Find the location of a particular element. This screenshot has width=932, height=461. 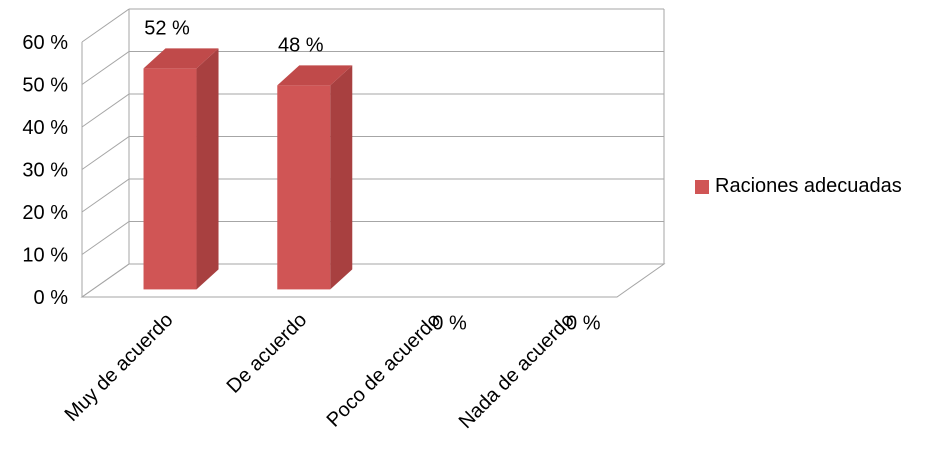

x-tick-label: Muy de acuerdo is located at coordinates (119, 367).